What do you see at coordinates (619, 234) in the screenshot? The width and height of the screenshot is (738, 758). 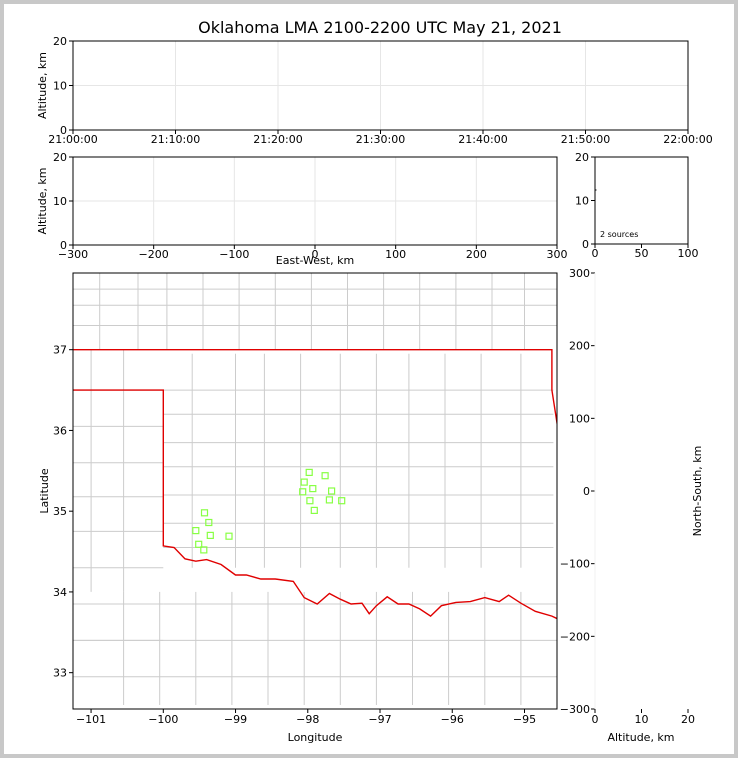 I see `histogram-annotation: 2 sources` at bounding box center [619, 234].